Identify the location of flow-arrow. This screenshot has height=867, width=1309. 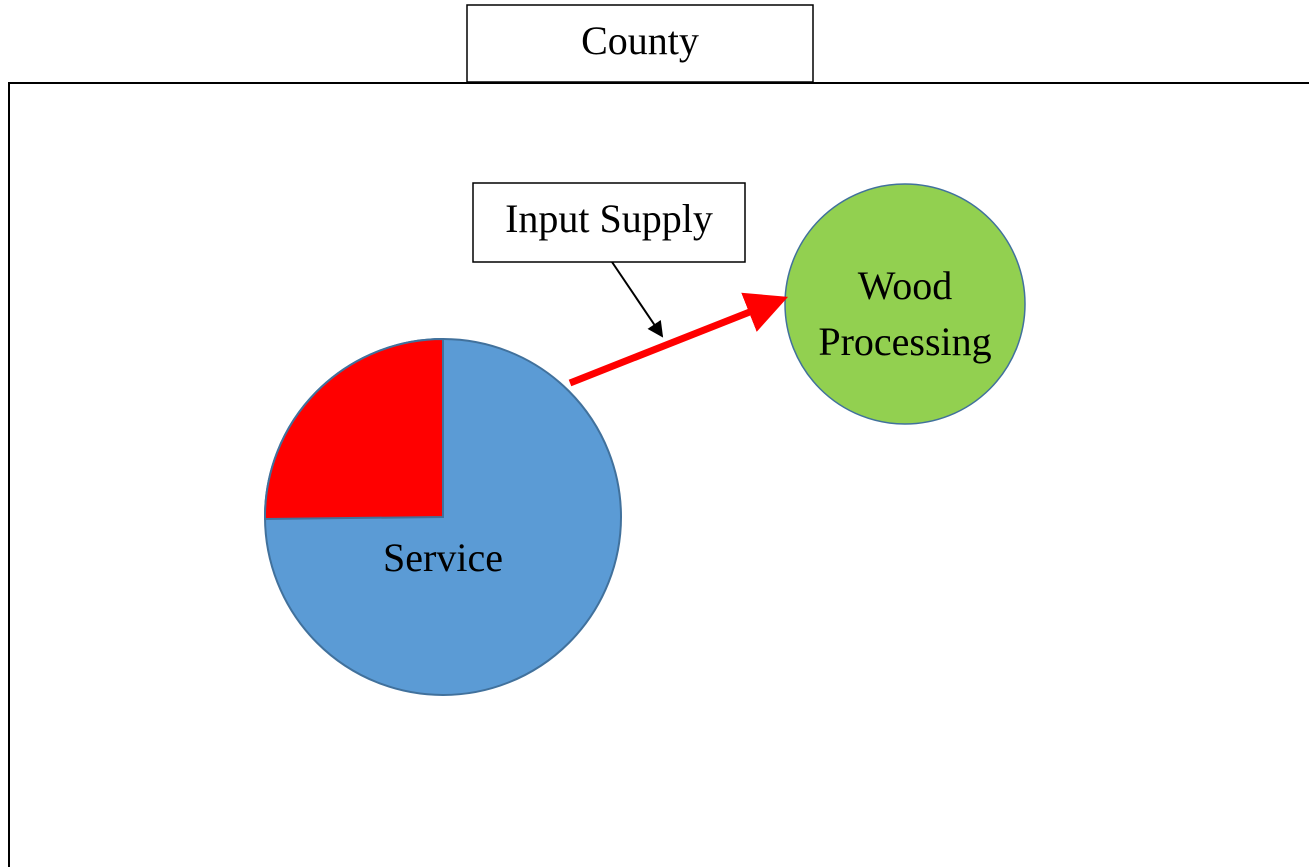
(678, 339).